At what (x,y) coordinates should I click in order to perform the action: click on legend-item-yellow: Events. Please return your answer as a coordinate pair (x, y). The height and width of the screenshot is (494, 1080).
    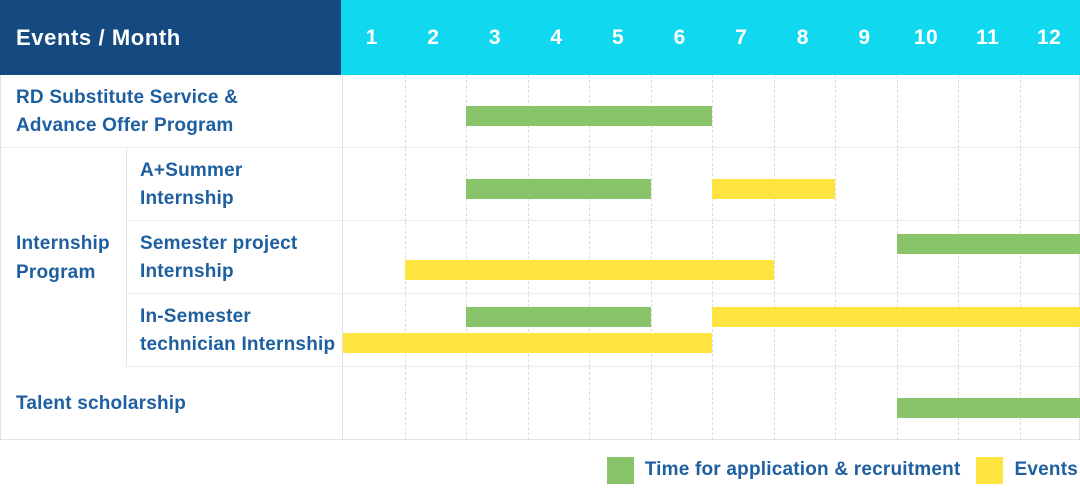
    Looking at the image, I should click on (1027, 470).